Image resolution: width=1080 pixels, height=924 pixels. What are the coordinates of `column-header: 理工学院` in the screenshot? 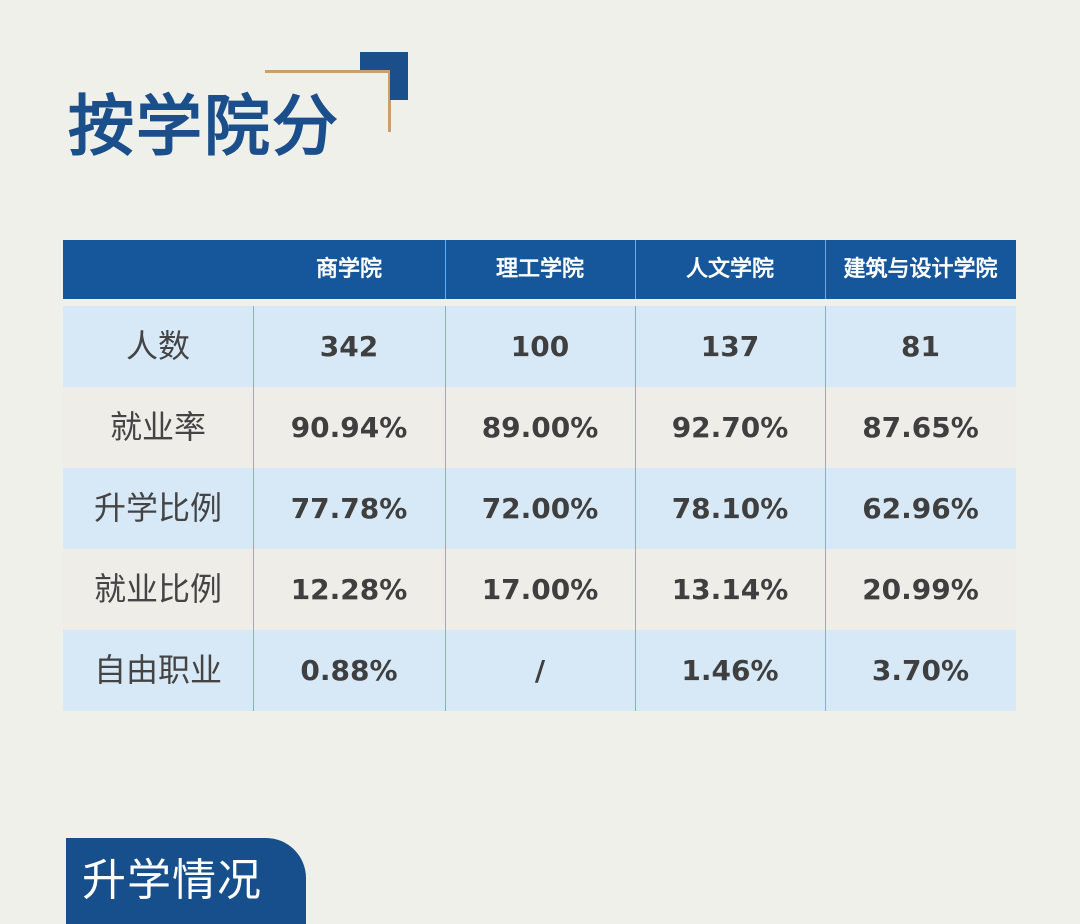 It's located at (539, 269).